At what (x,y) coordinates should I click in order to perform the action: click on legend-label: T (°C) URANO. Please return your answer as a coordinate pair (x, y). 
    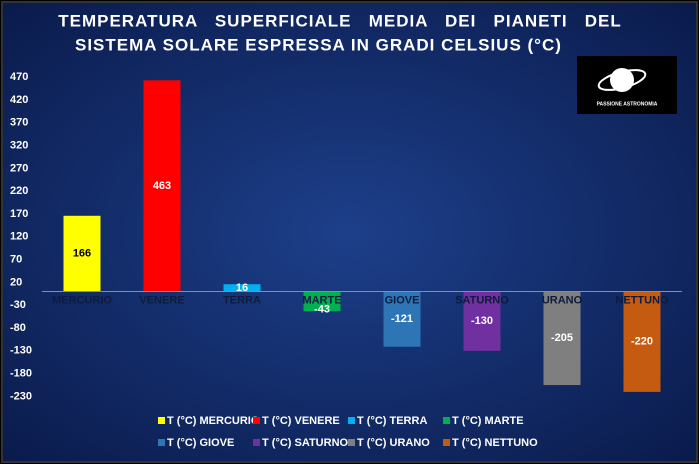
    Looking at the image, I should click on (393, 443).